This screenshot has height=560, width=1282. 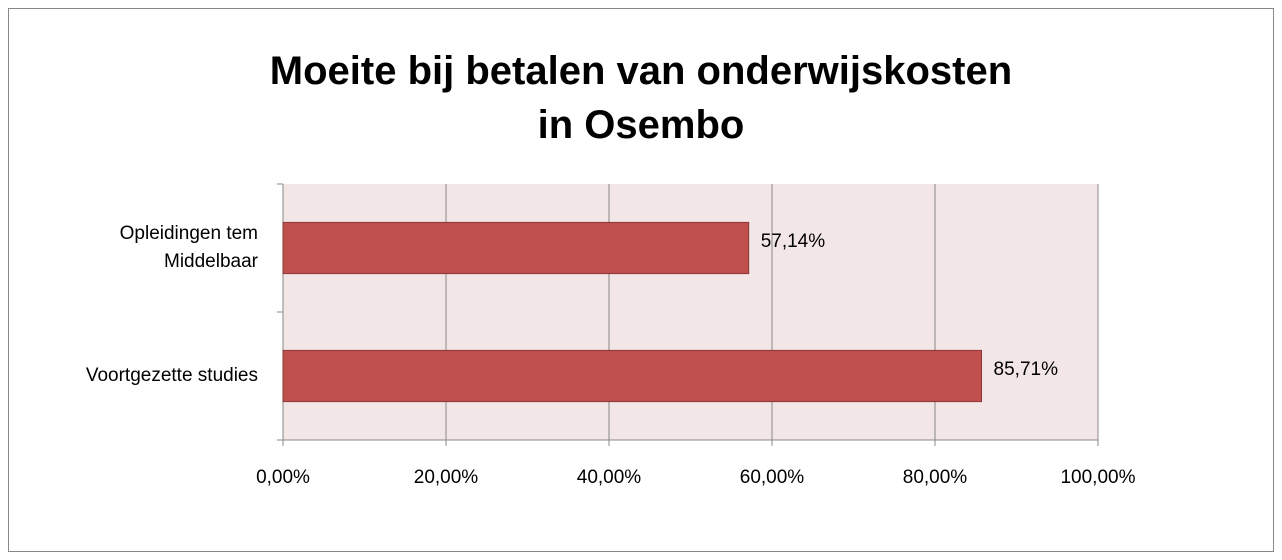 What do you see at coordinates (793, 241) in the screenshot?
I see `value-label: 57,14%` at bounding box center [793, 241].